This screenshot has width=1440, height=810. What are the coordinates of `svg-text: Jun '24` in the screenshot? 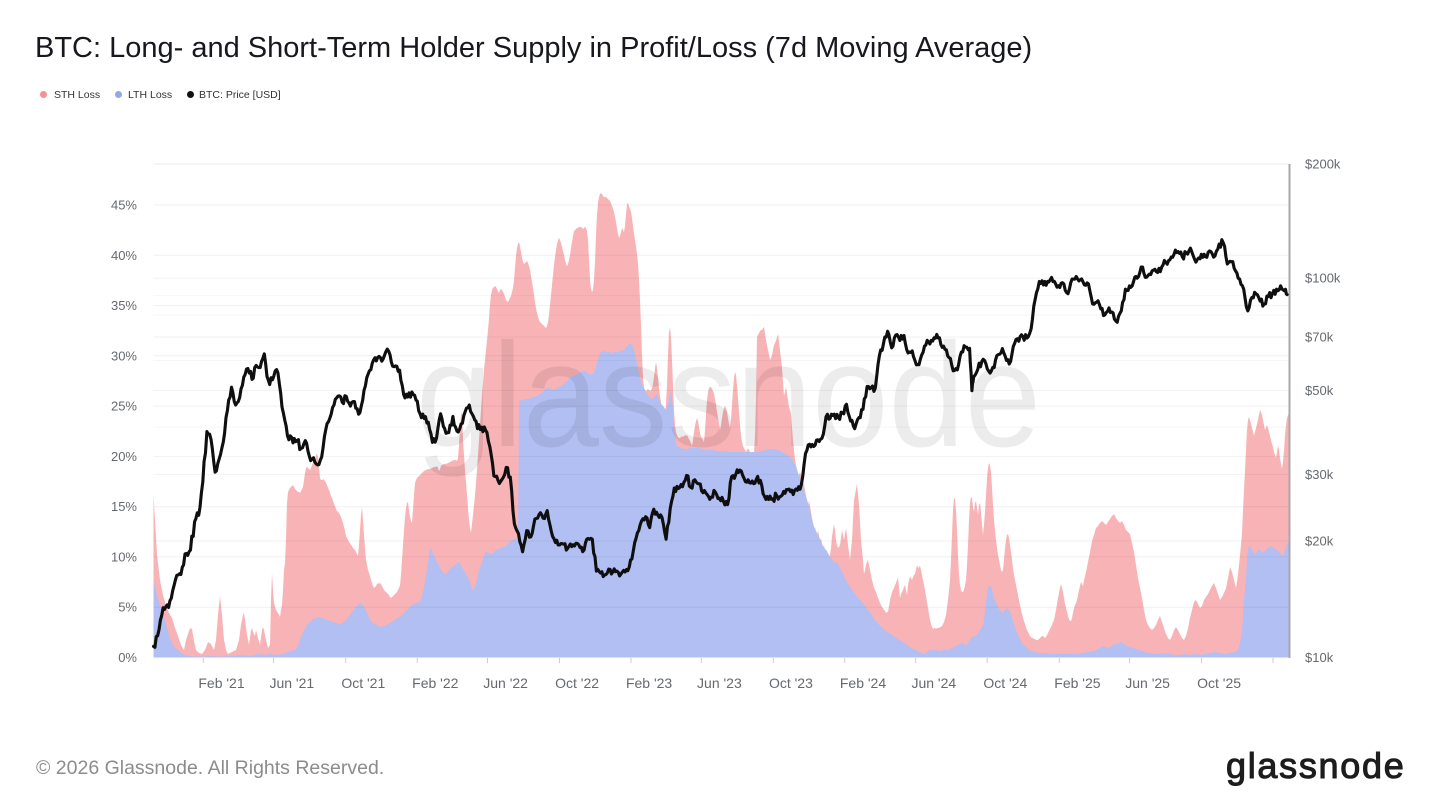 It's located at (933, 683).